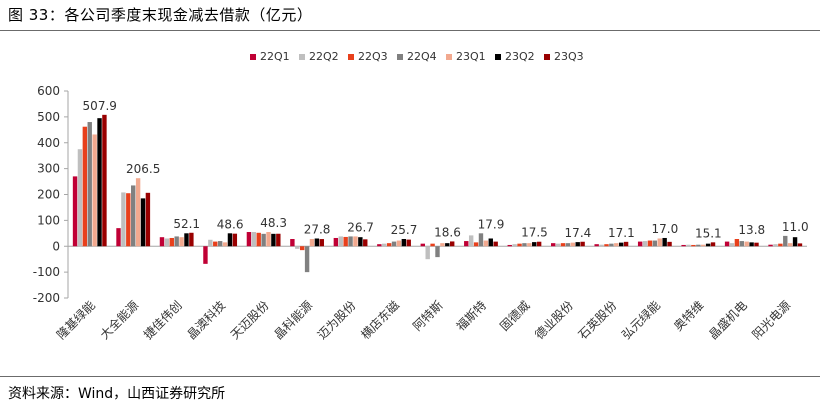 The height and width of the screenshot is (416, 820). Describe the element at coordinates (727, 320) in the screenshot. I see `category-label: 晶盛机电` at that location.